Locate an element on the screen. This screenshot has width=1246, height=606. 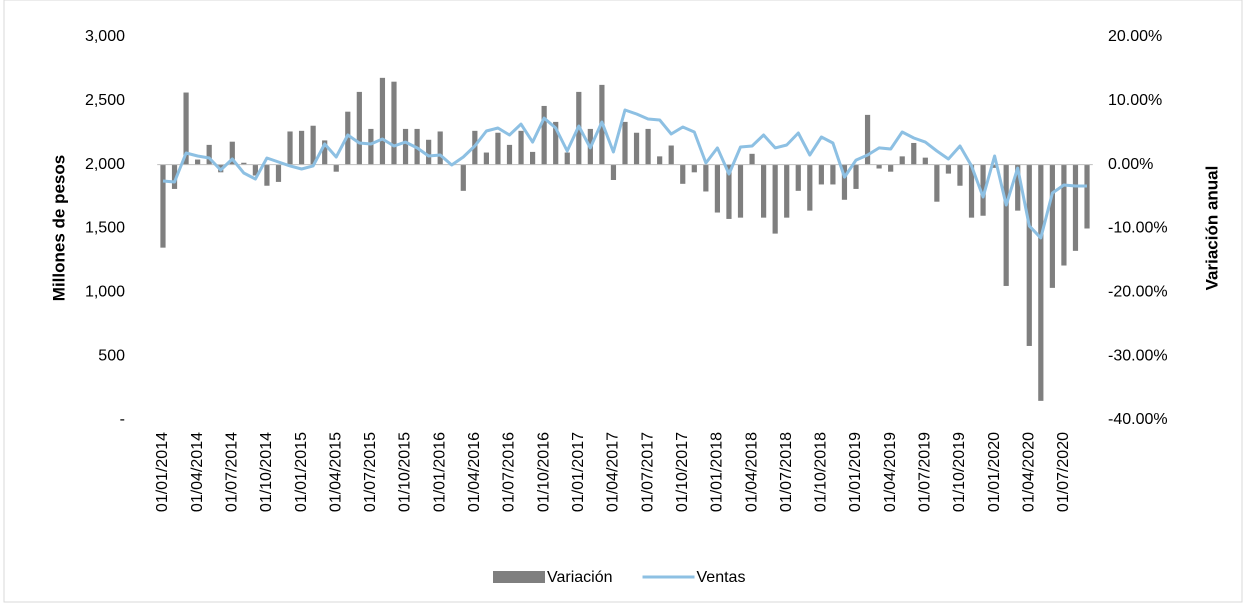
x-tick-label: 01/01/2019 is located at coordinates (855, 472).